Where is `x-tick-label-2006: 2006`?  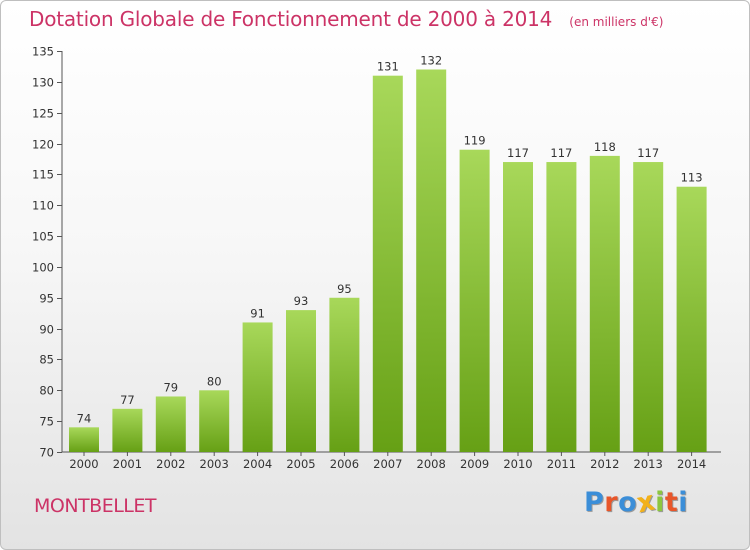
x-tick-label-2006: 2006 is located at coordinates (344, 464).